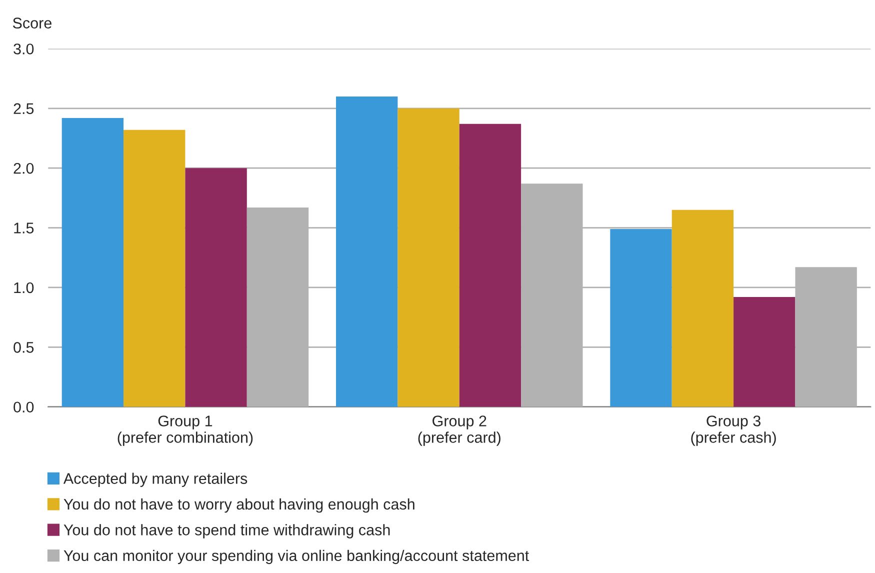 Image resolution: width=875 pixels, height=573 pixels. Describe the element at coordinates (24, 228) in the screenshot. I see `y-tick-label: 1.5` at that location.